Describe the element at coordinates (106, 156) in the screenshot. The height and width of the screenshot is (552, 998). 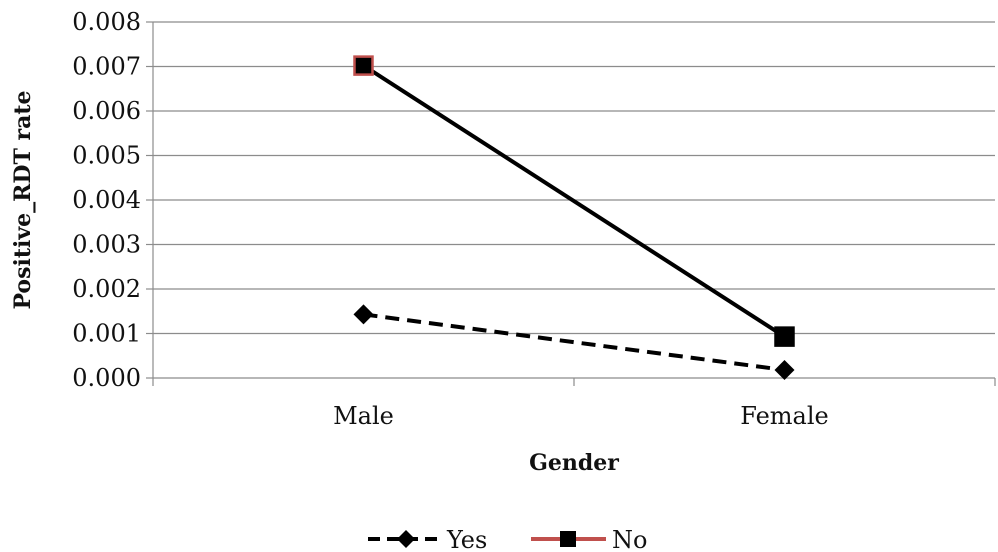
I see `y-tick-label: 0.005` at that location.